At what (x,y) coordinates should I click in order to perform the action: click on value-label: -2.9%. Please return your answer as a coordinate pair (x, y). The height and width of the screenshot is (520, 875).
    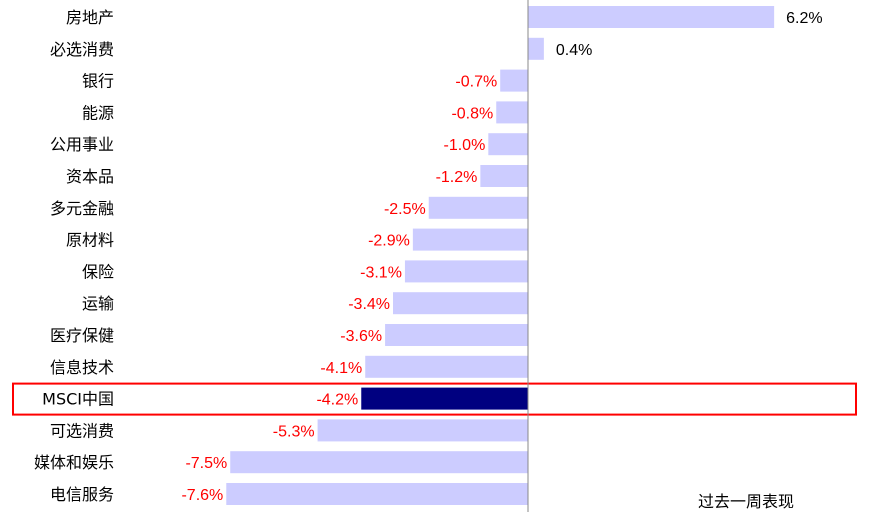
    Looking at the image, I should click on (389, 241).